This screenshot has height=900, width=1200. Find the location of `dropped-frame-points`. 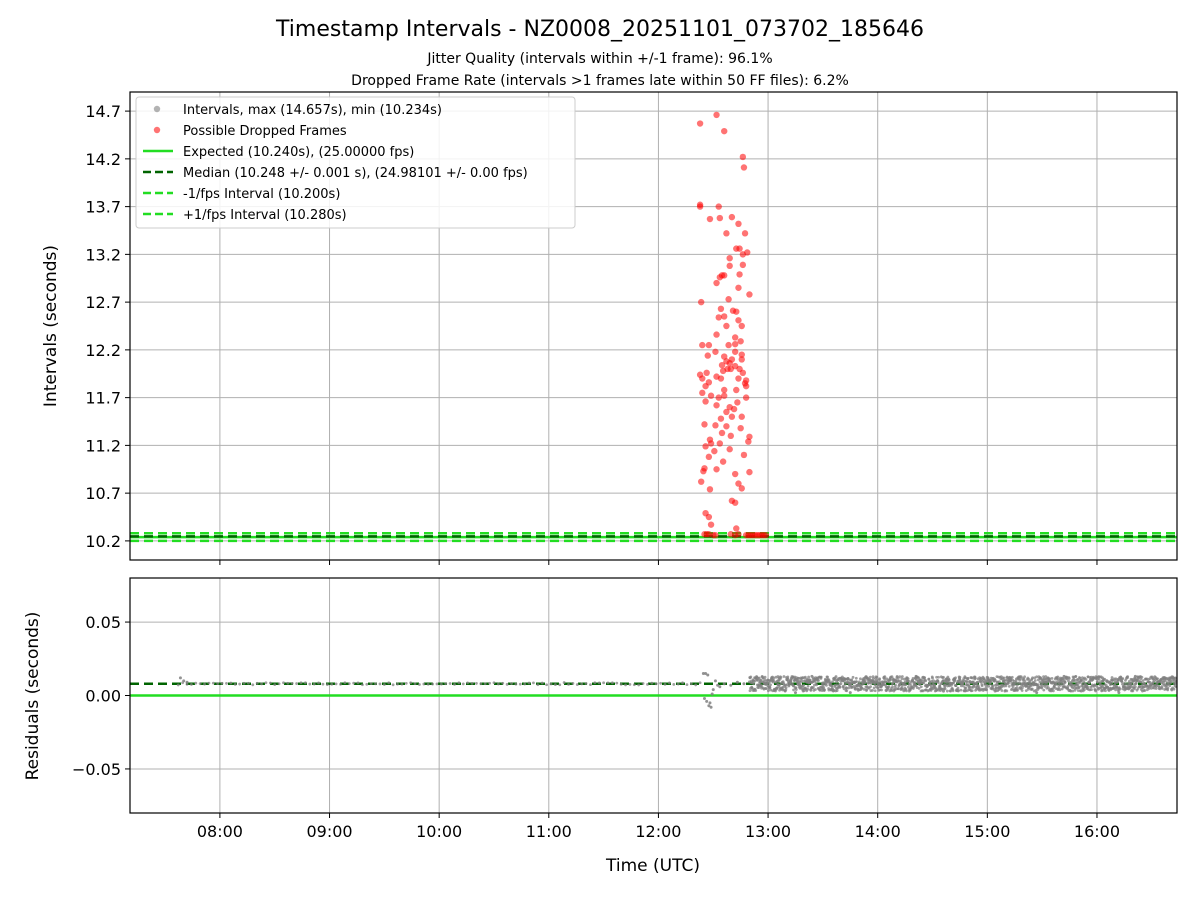

dropped-frame-points is located at coordinates (733, 325).